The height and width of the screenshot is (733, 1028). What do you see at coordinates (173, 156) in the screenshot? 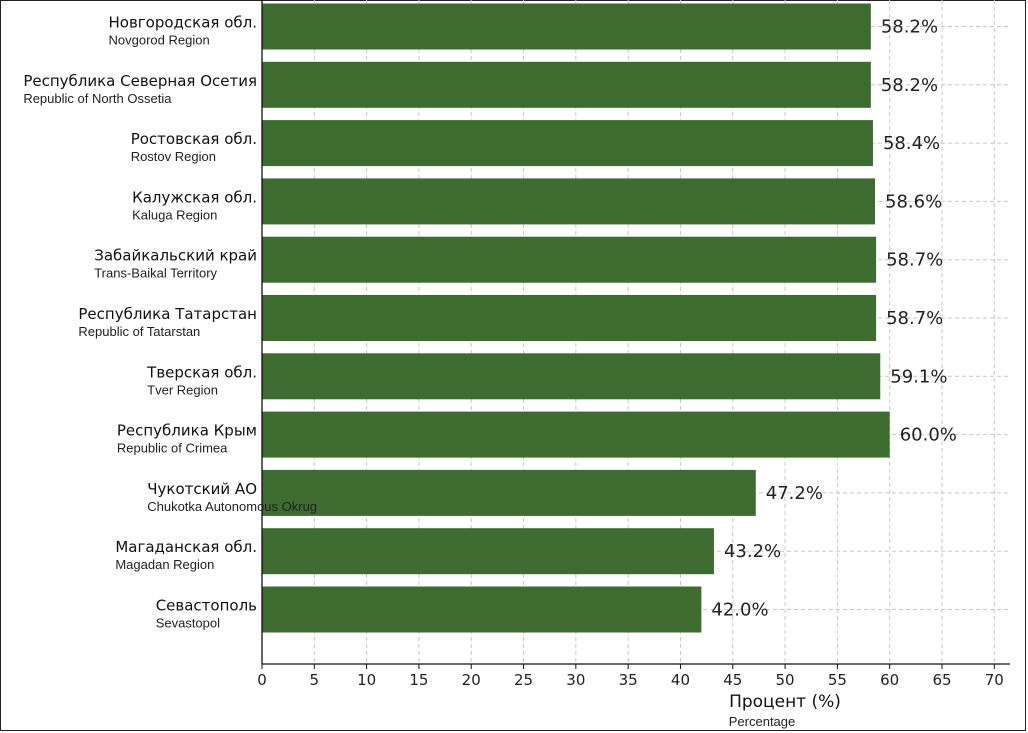
I see `category-label-en: Rostov Region` at bounding box center [173, 156].